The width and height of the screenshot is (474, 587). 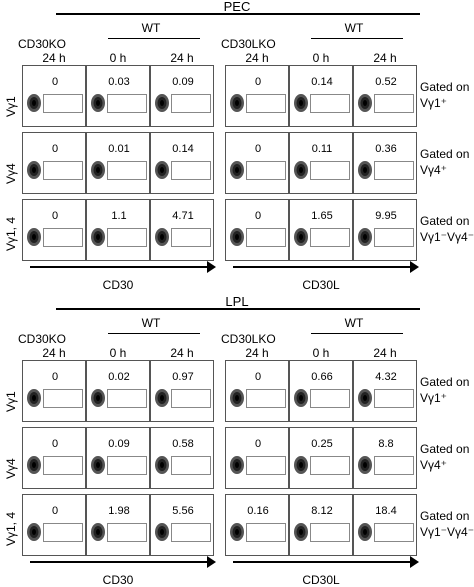 What do you see at coordinates (322, 216) in the screenshot?
I see `gate-percentage: 1.65` at bounding box center [322, 216].